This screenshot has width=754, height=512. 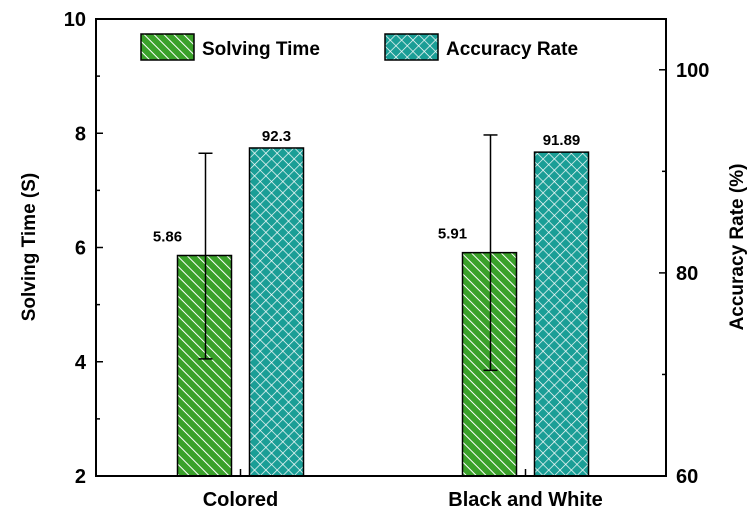 What do you see at coordinates (167, 47) in the screenshot?
I see `legend-swatch-solving-time` at bounding box center [167, 47].